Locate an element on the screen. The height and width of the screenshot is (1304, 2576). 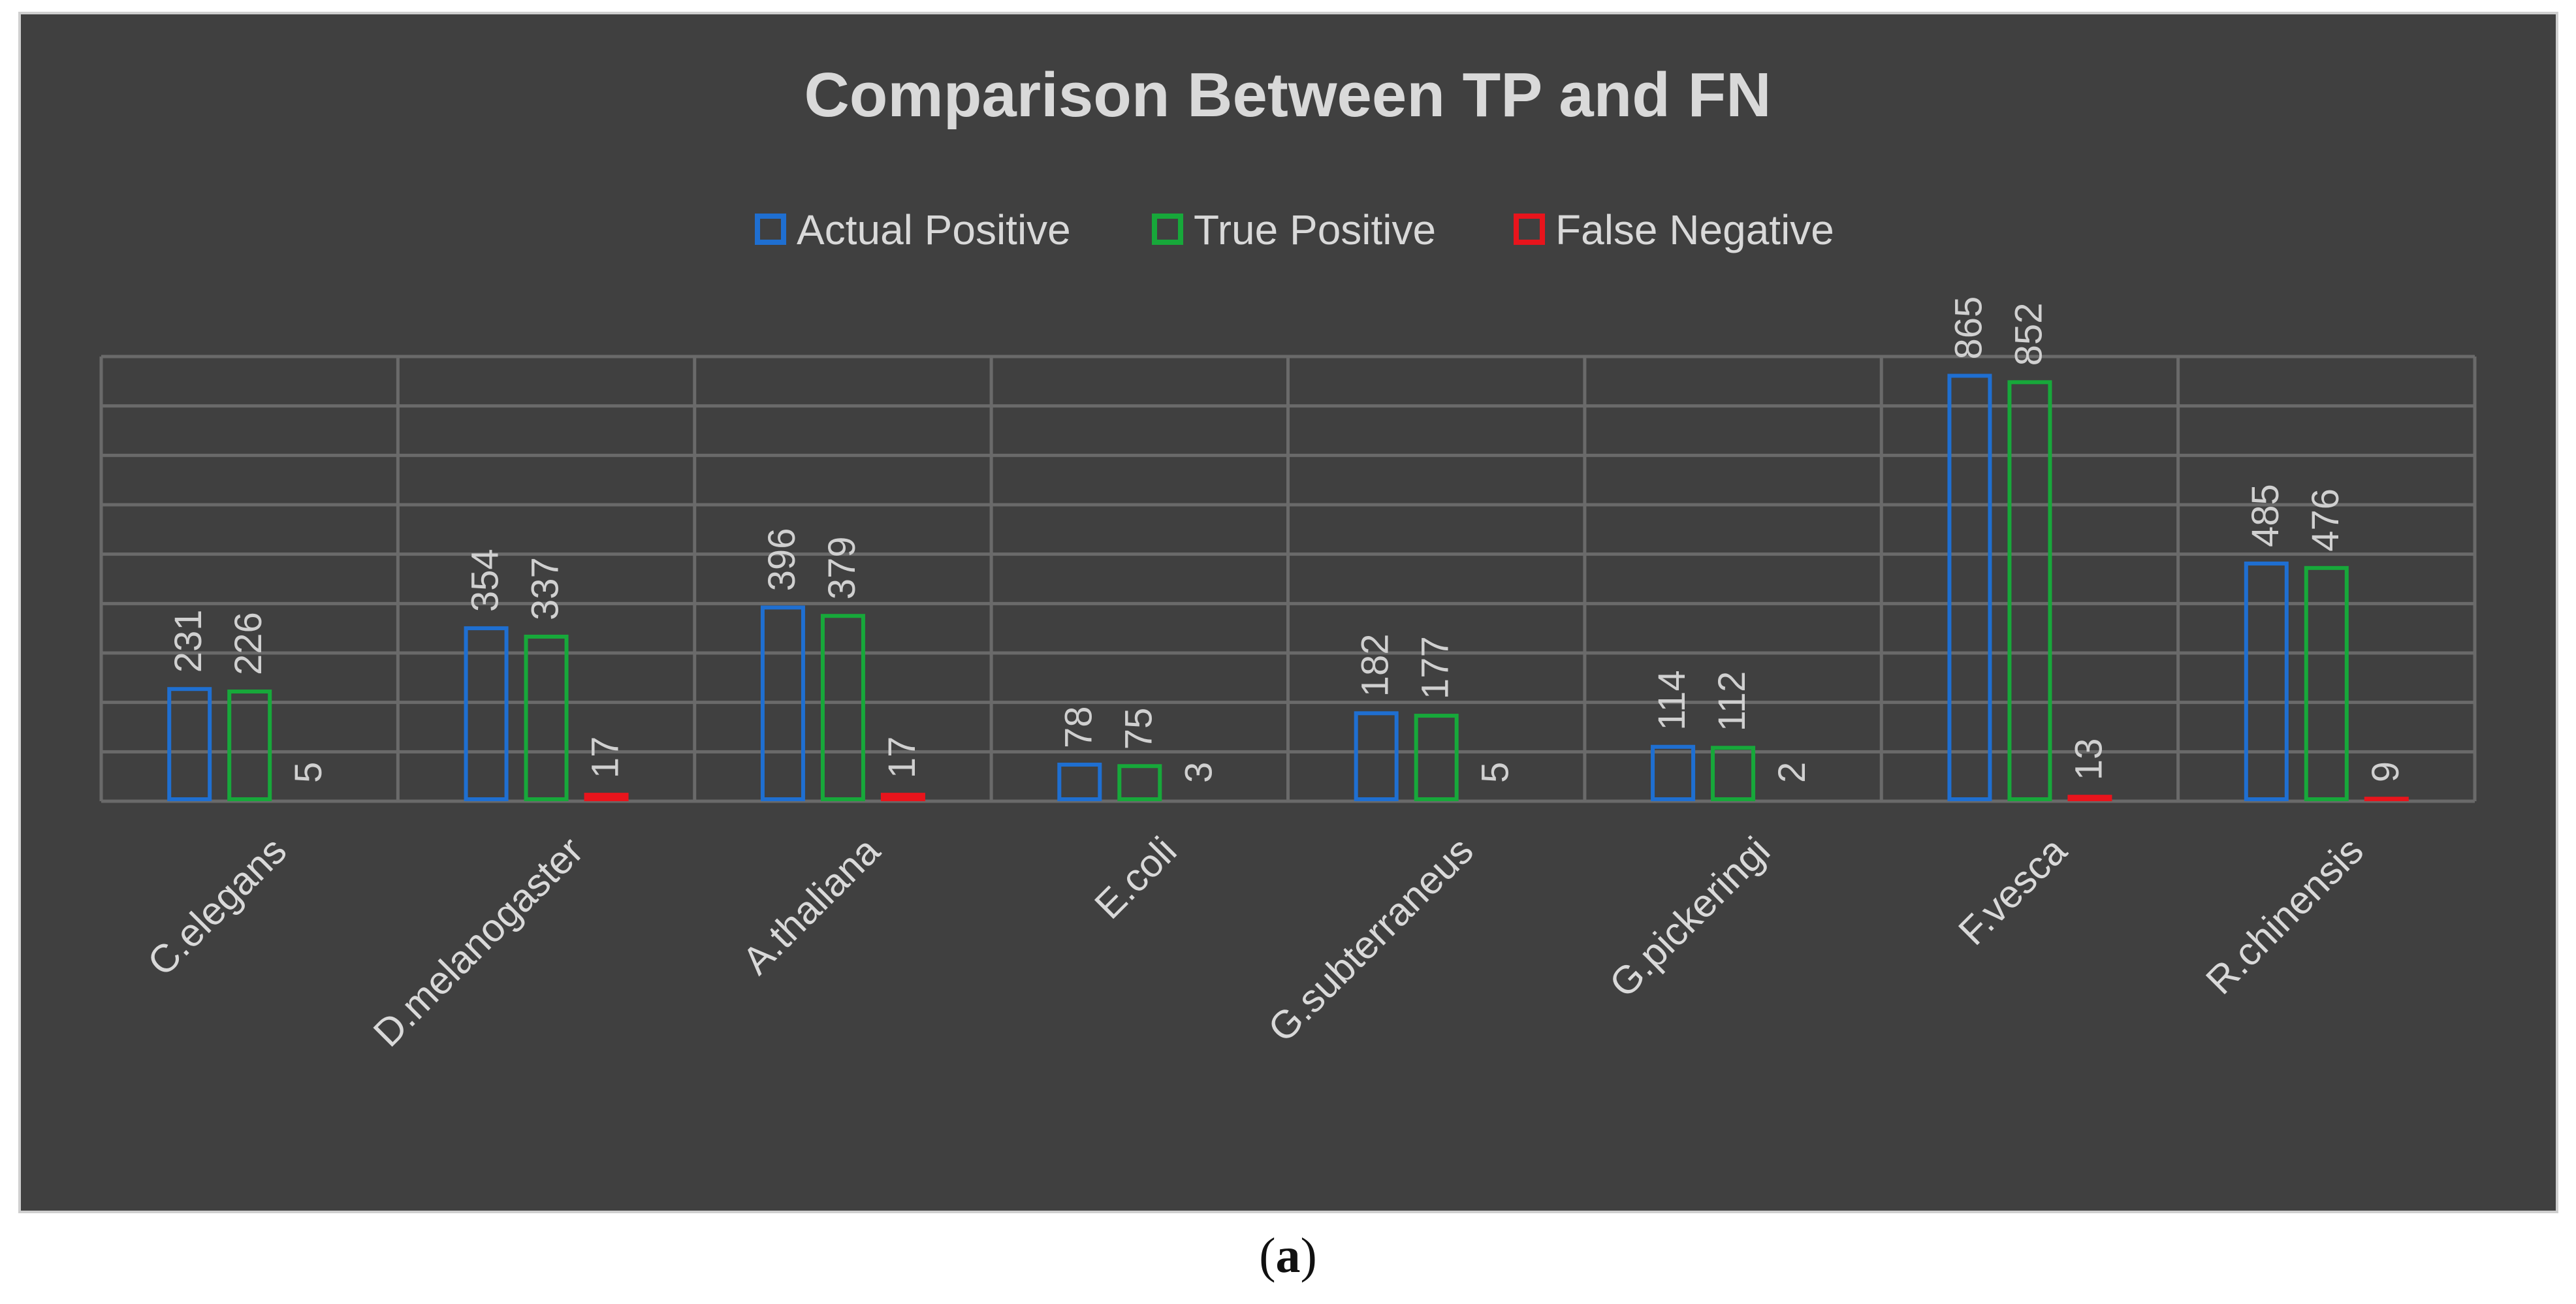
data-label: 865 is located at coordinates (1969, 328).